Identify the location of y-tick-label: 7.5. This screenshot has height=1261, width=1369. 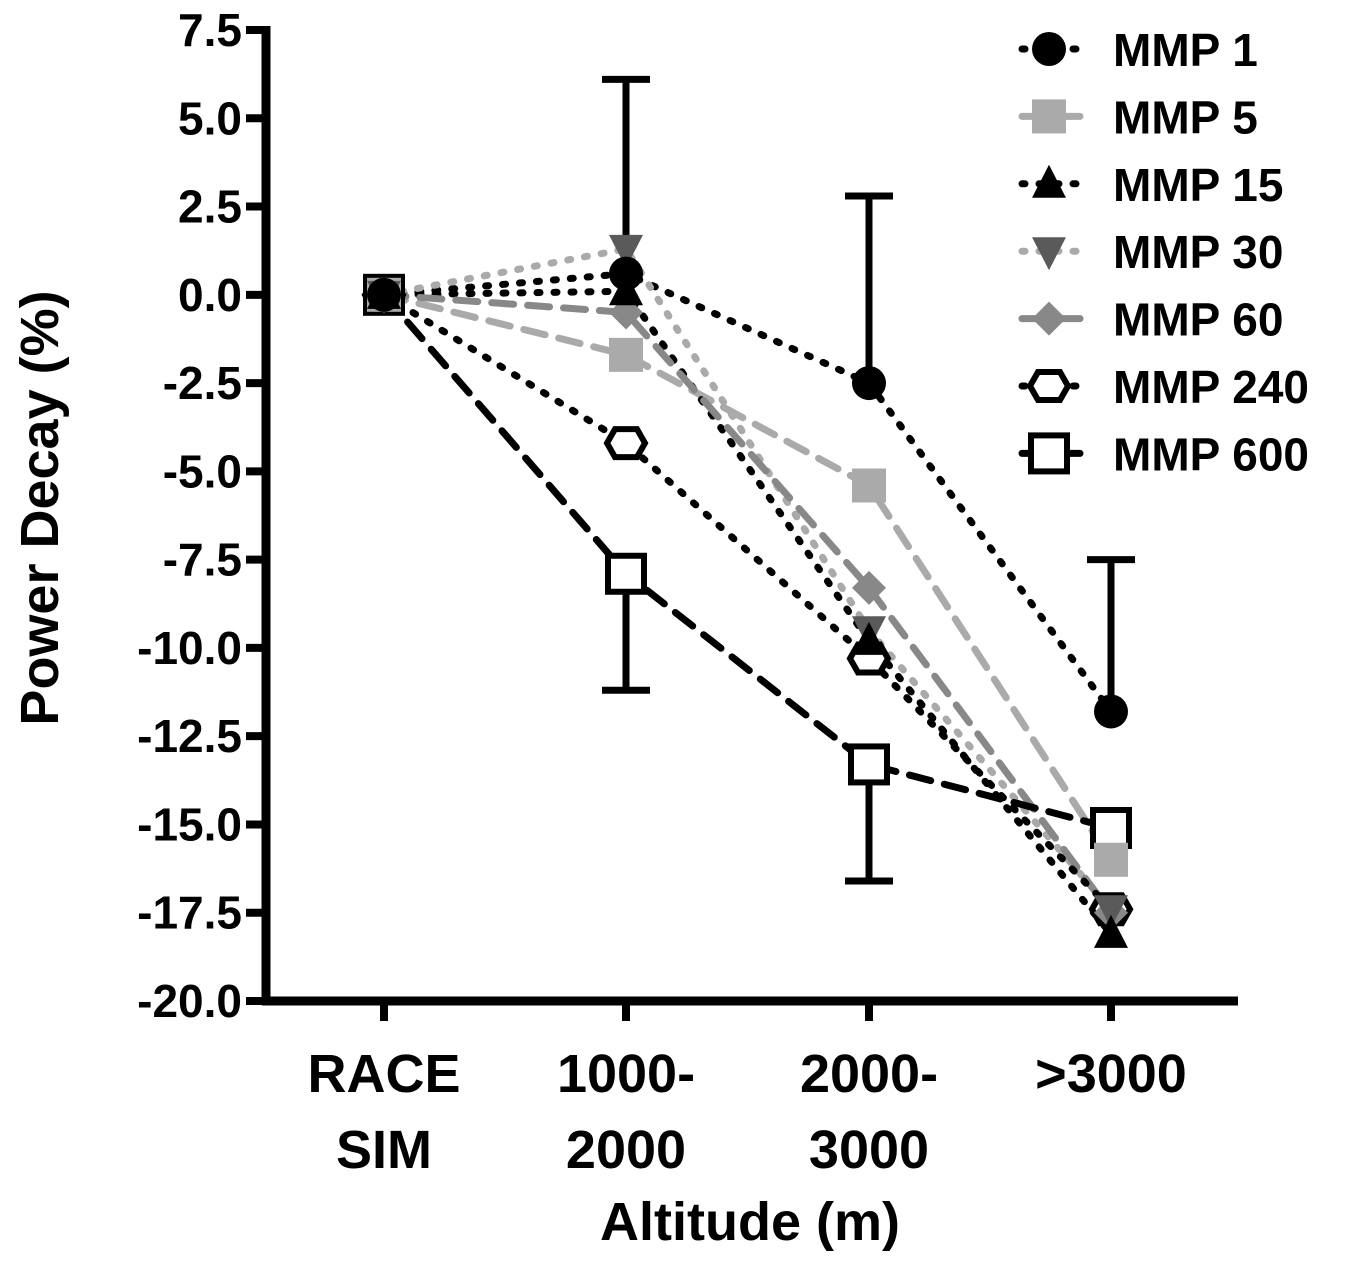
(210, 30).